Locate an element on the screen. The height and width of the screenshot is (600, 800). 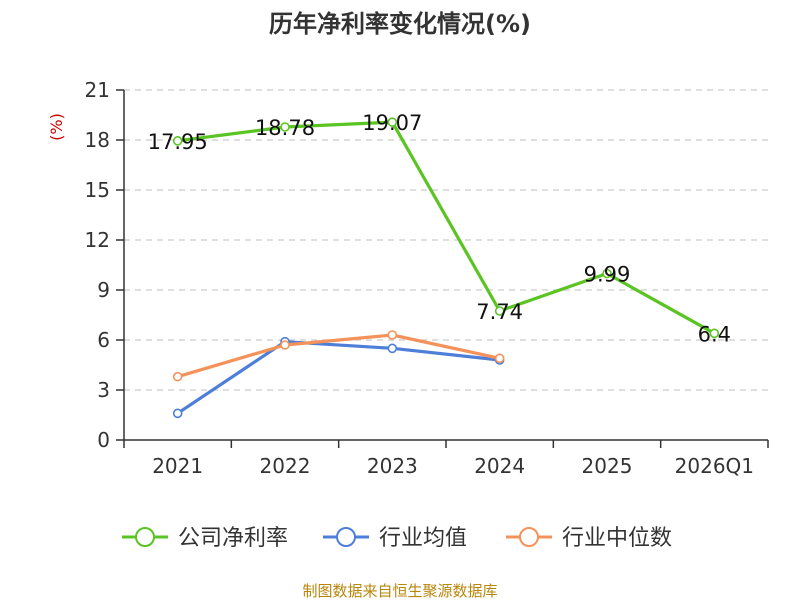
data-label: 19.07 is located at coordinates (392, 123).